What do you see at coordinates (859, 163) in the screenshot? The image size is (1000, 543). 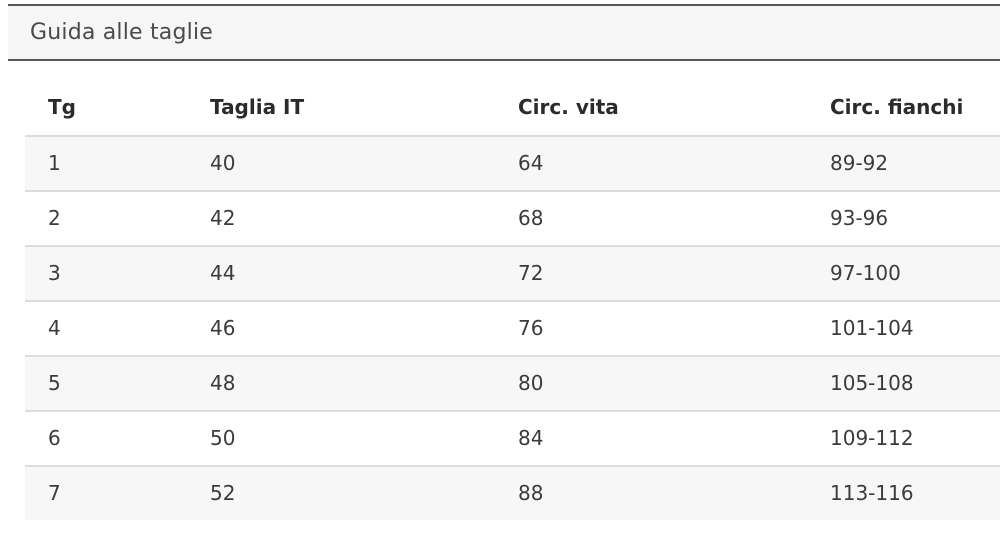 I see `table-cell: 89-92` at bounding box center [859, 163].